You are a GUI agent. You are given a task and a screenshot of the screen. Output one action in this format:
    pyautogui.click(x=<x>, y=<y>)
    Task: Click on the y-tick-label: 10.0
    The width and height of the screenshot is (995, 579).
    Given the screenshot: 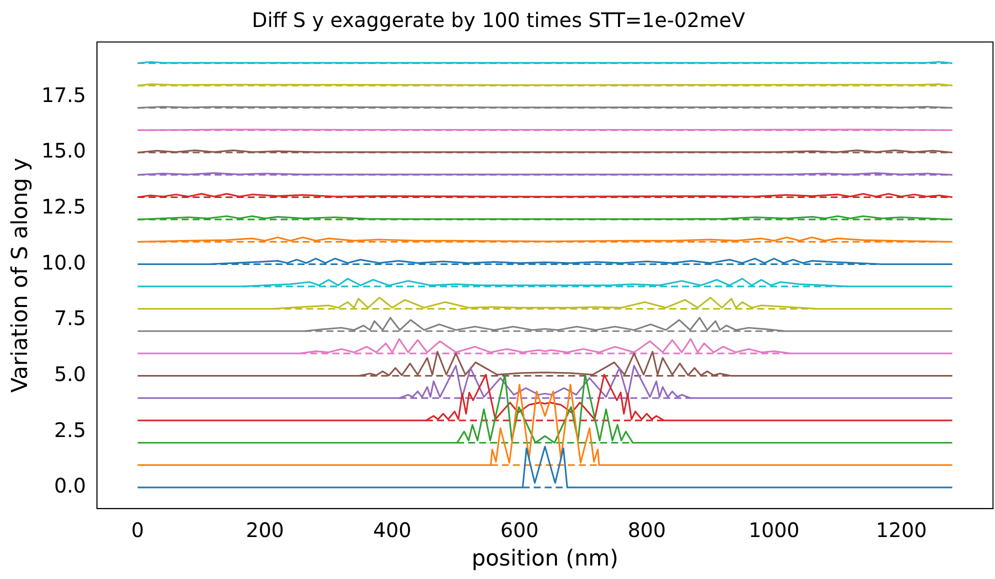 What is the action you would take?
    pyautogui.click(x=63, y=262)
    